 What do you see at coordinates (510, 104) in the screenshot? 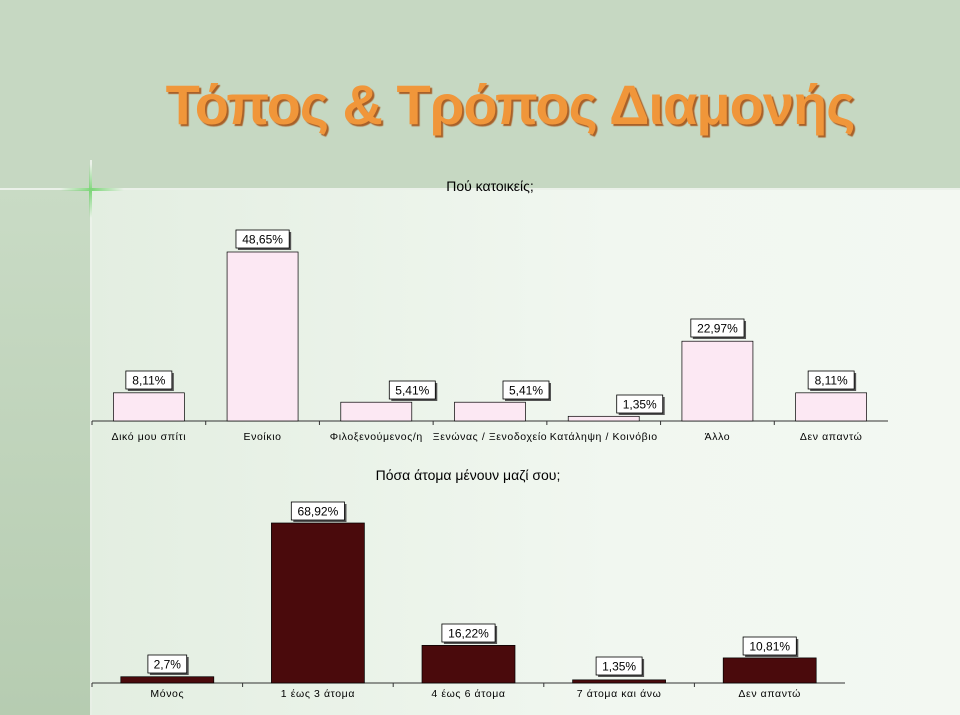
I see `slide-title: Τόπος & Τρόπος Διαμονής` at bounding box center [510, 104].